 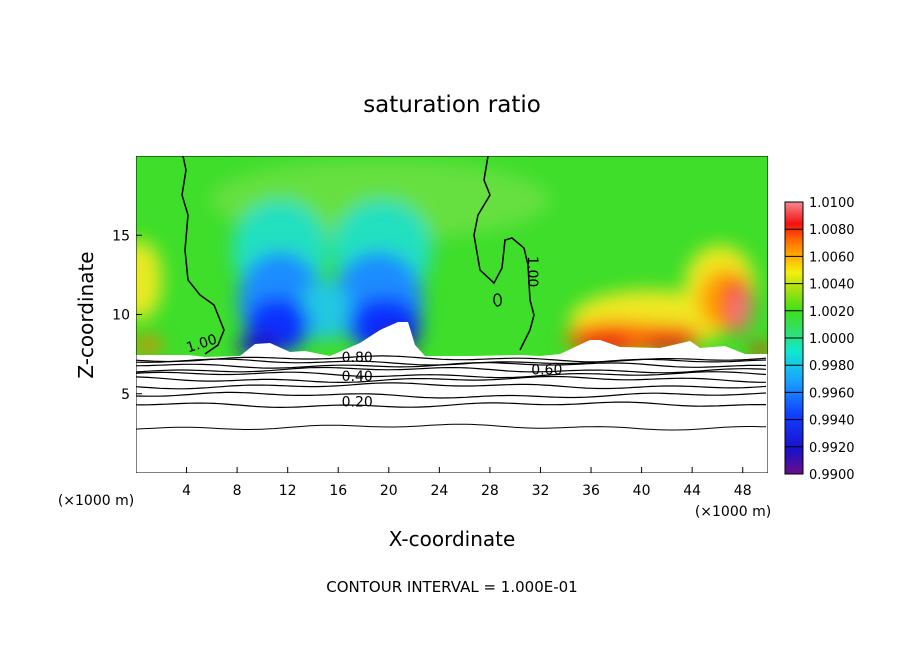 What do you see at coordinates (237, 491) in the screenshot?
I see `x-tick-label: 8` at bounding box center [237, 491].